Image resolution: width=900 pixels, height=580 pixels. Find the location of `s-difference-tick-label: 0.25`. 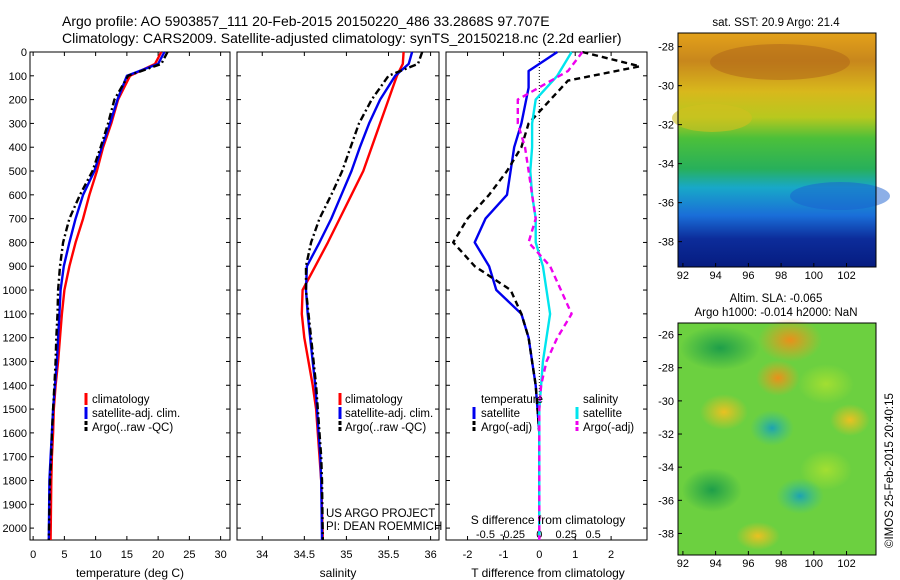

s-difference-tick-label: 0.25 is located at coordinates (566, 535).